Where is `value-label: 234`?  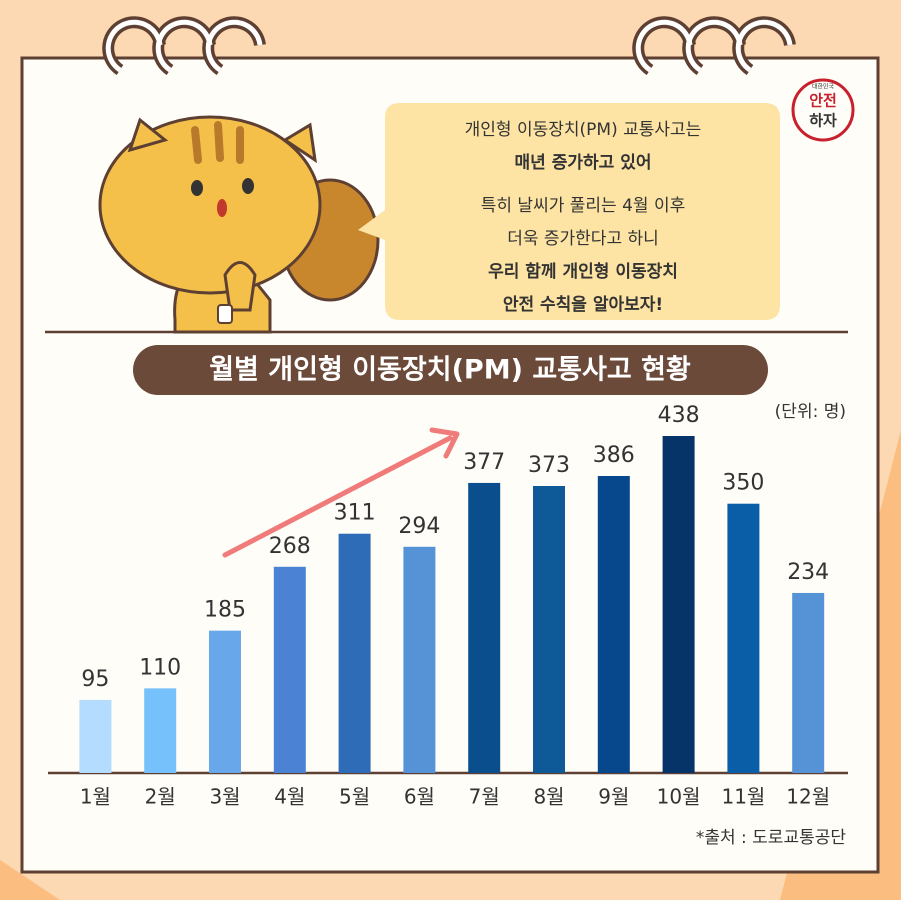 value-label: 234 is located at coordinates (808, 572).